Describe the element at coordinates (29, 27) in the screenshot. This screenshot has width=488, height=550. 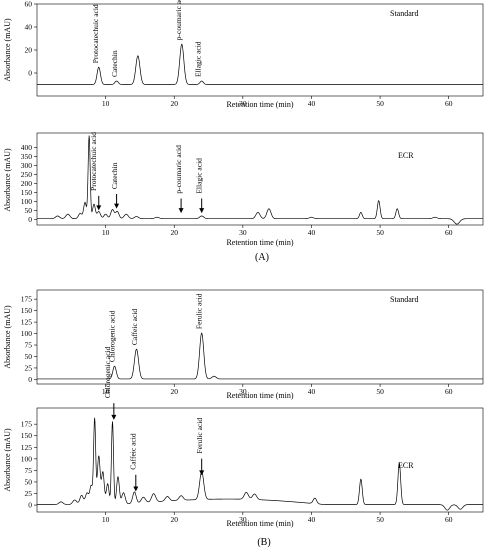
I see `y-tick-label: 40` at that location.